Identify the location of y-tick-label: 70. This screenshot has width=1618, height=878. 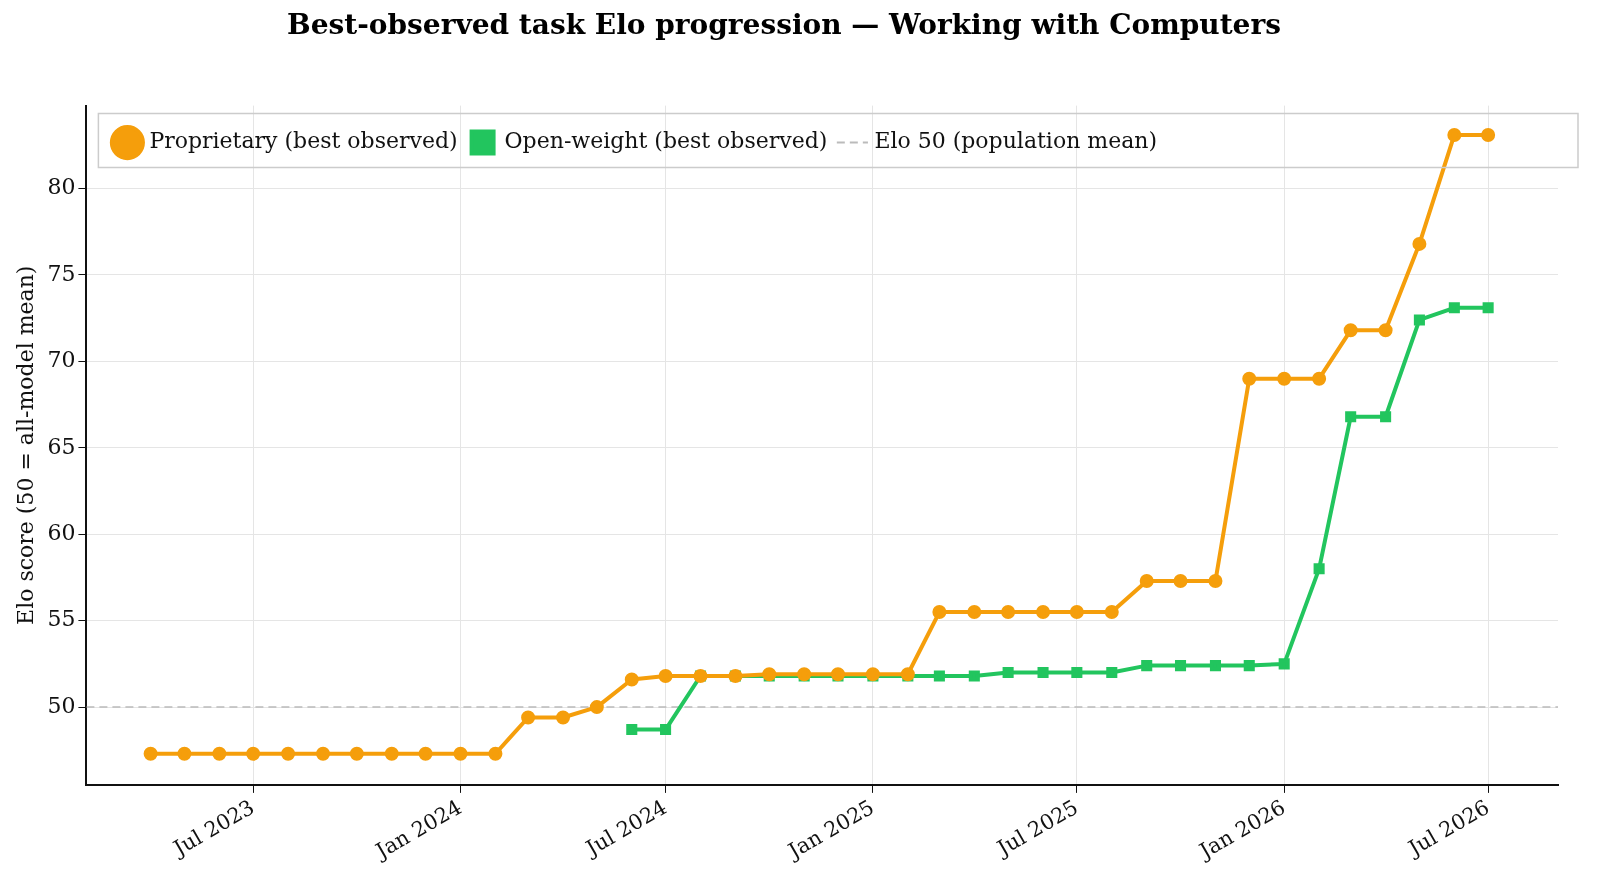
(61, 360).